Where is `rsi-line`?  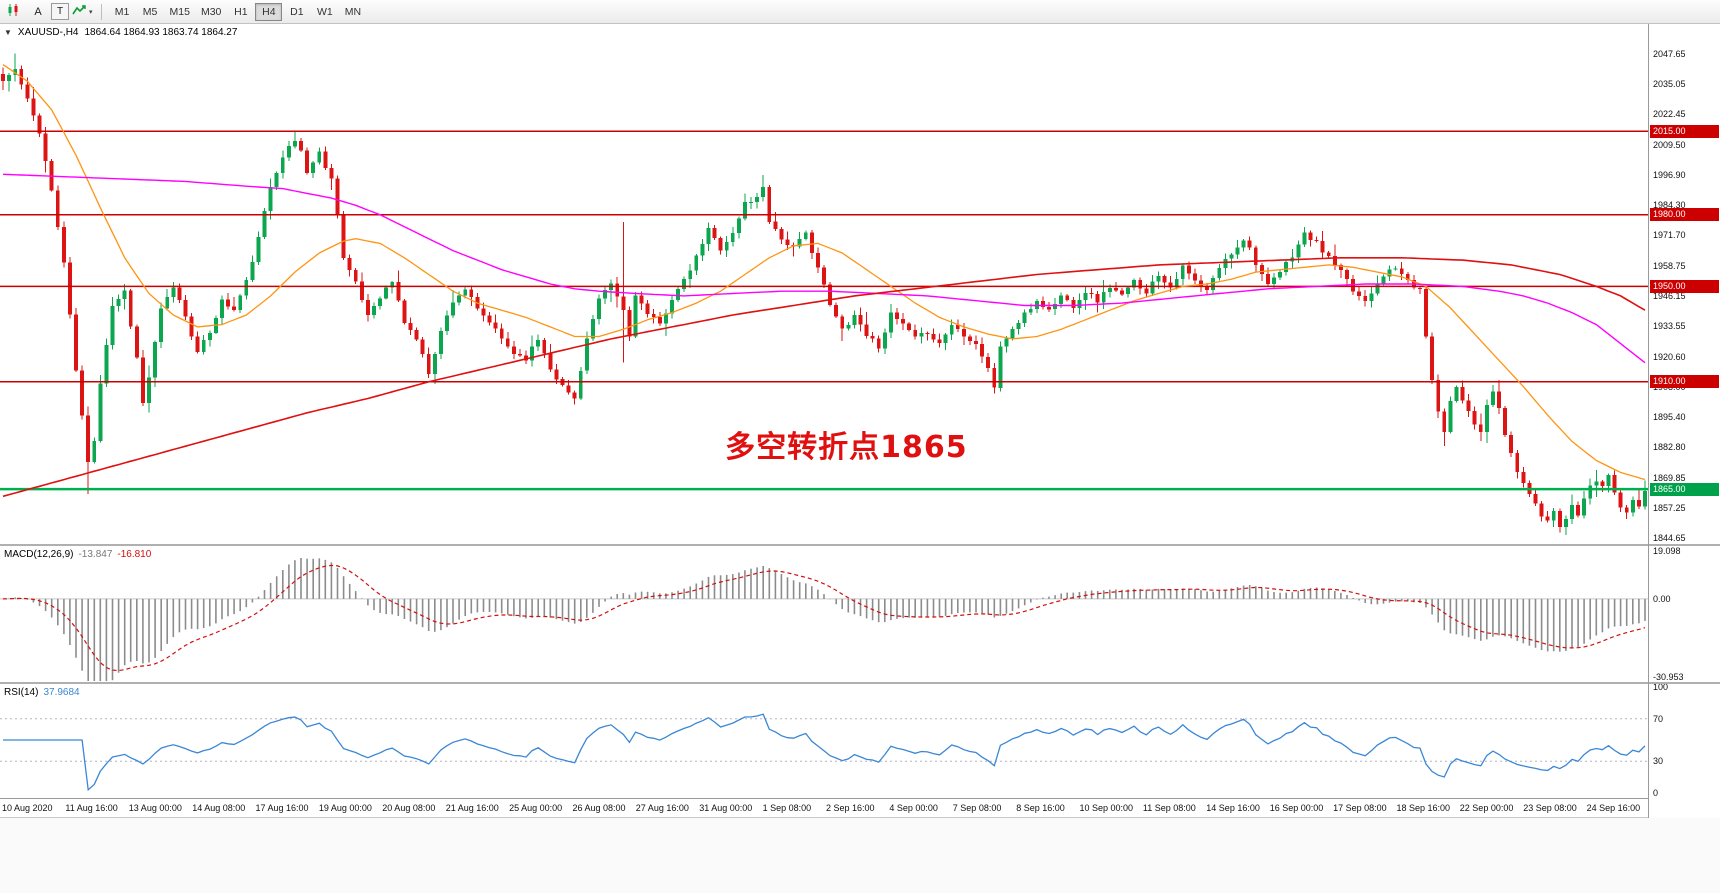 rsi-line is located at coordinates (824, 752).